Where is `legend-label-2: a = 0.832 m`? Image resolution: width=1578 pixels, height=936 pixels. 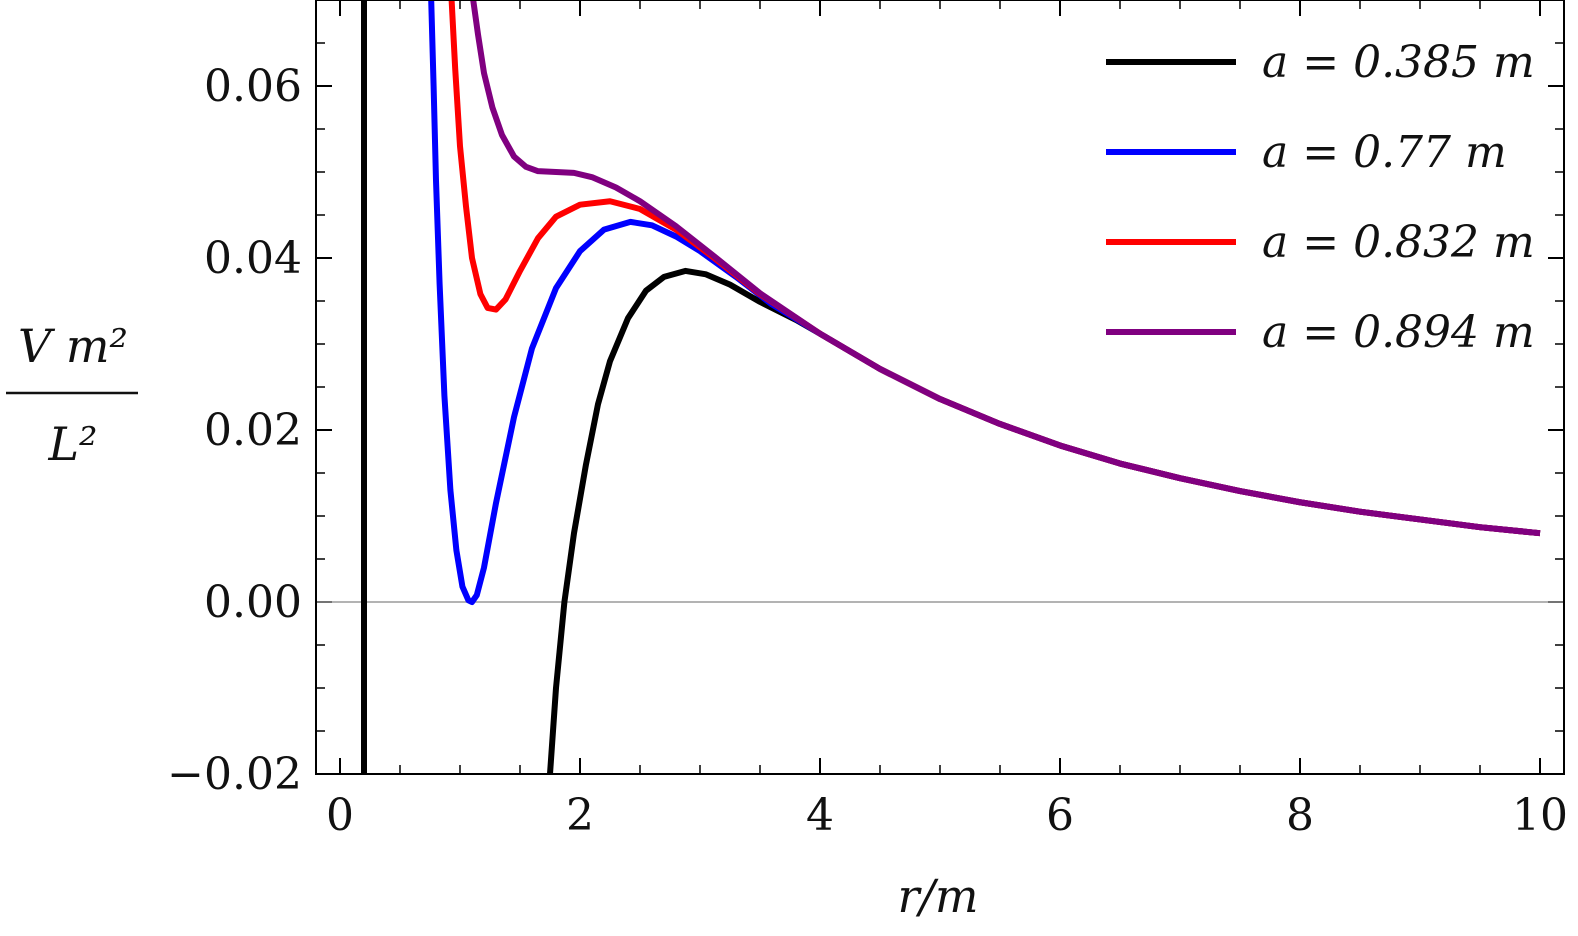 legend-label-2: a = 0.832 m is located at coordinates (1398, 242).